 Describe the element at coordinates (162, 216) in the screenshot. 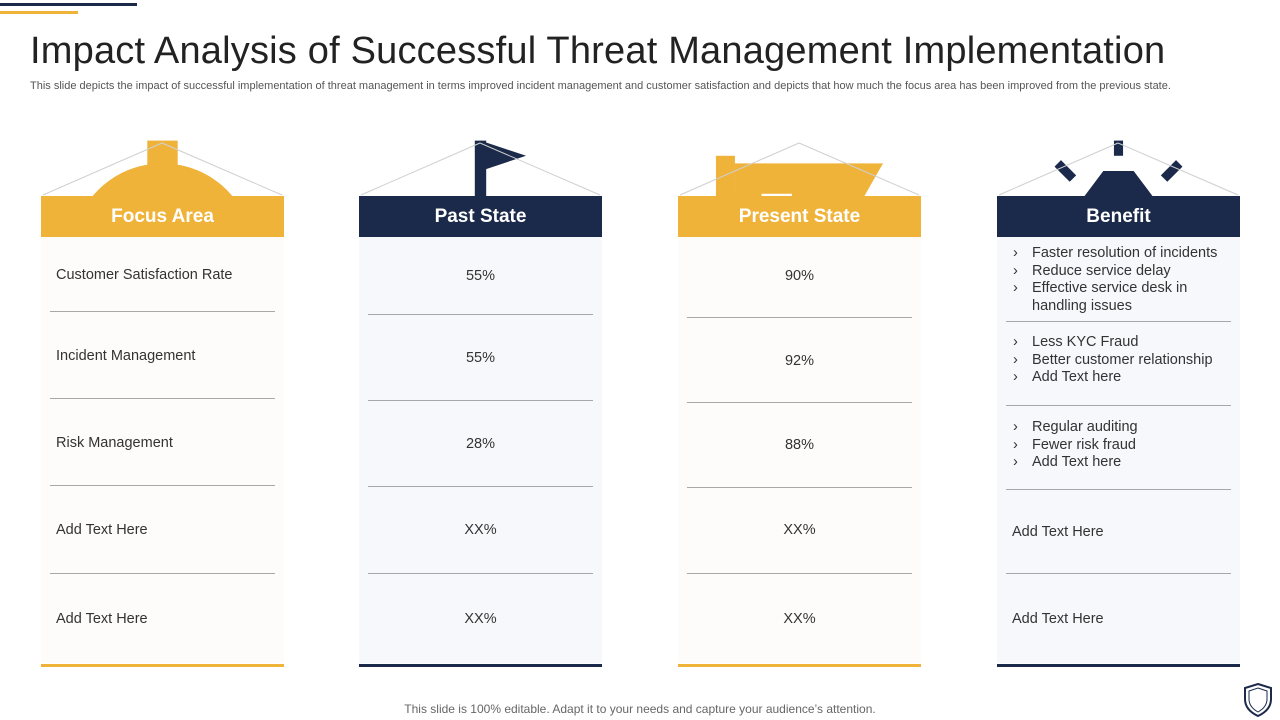

I see `focus-area-header: Focus Area` at that location.